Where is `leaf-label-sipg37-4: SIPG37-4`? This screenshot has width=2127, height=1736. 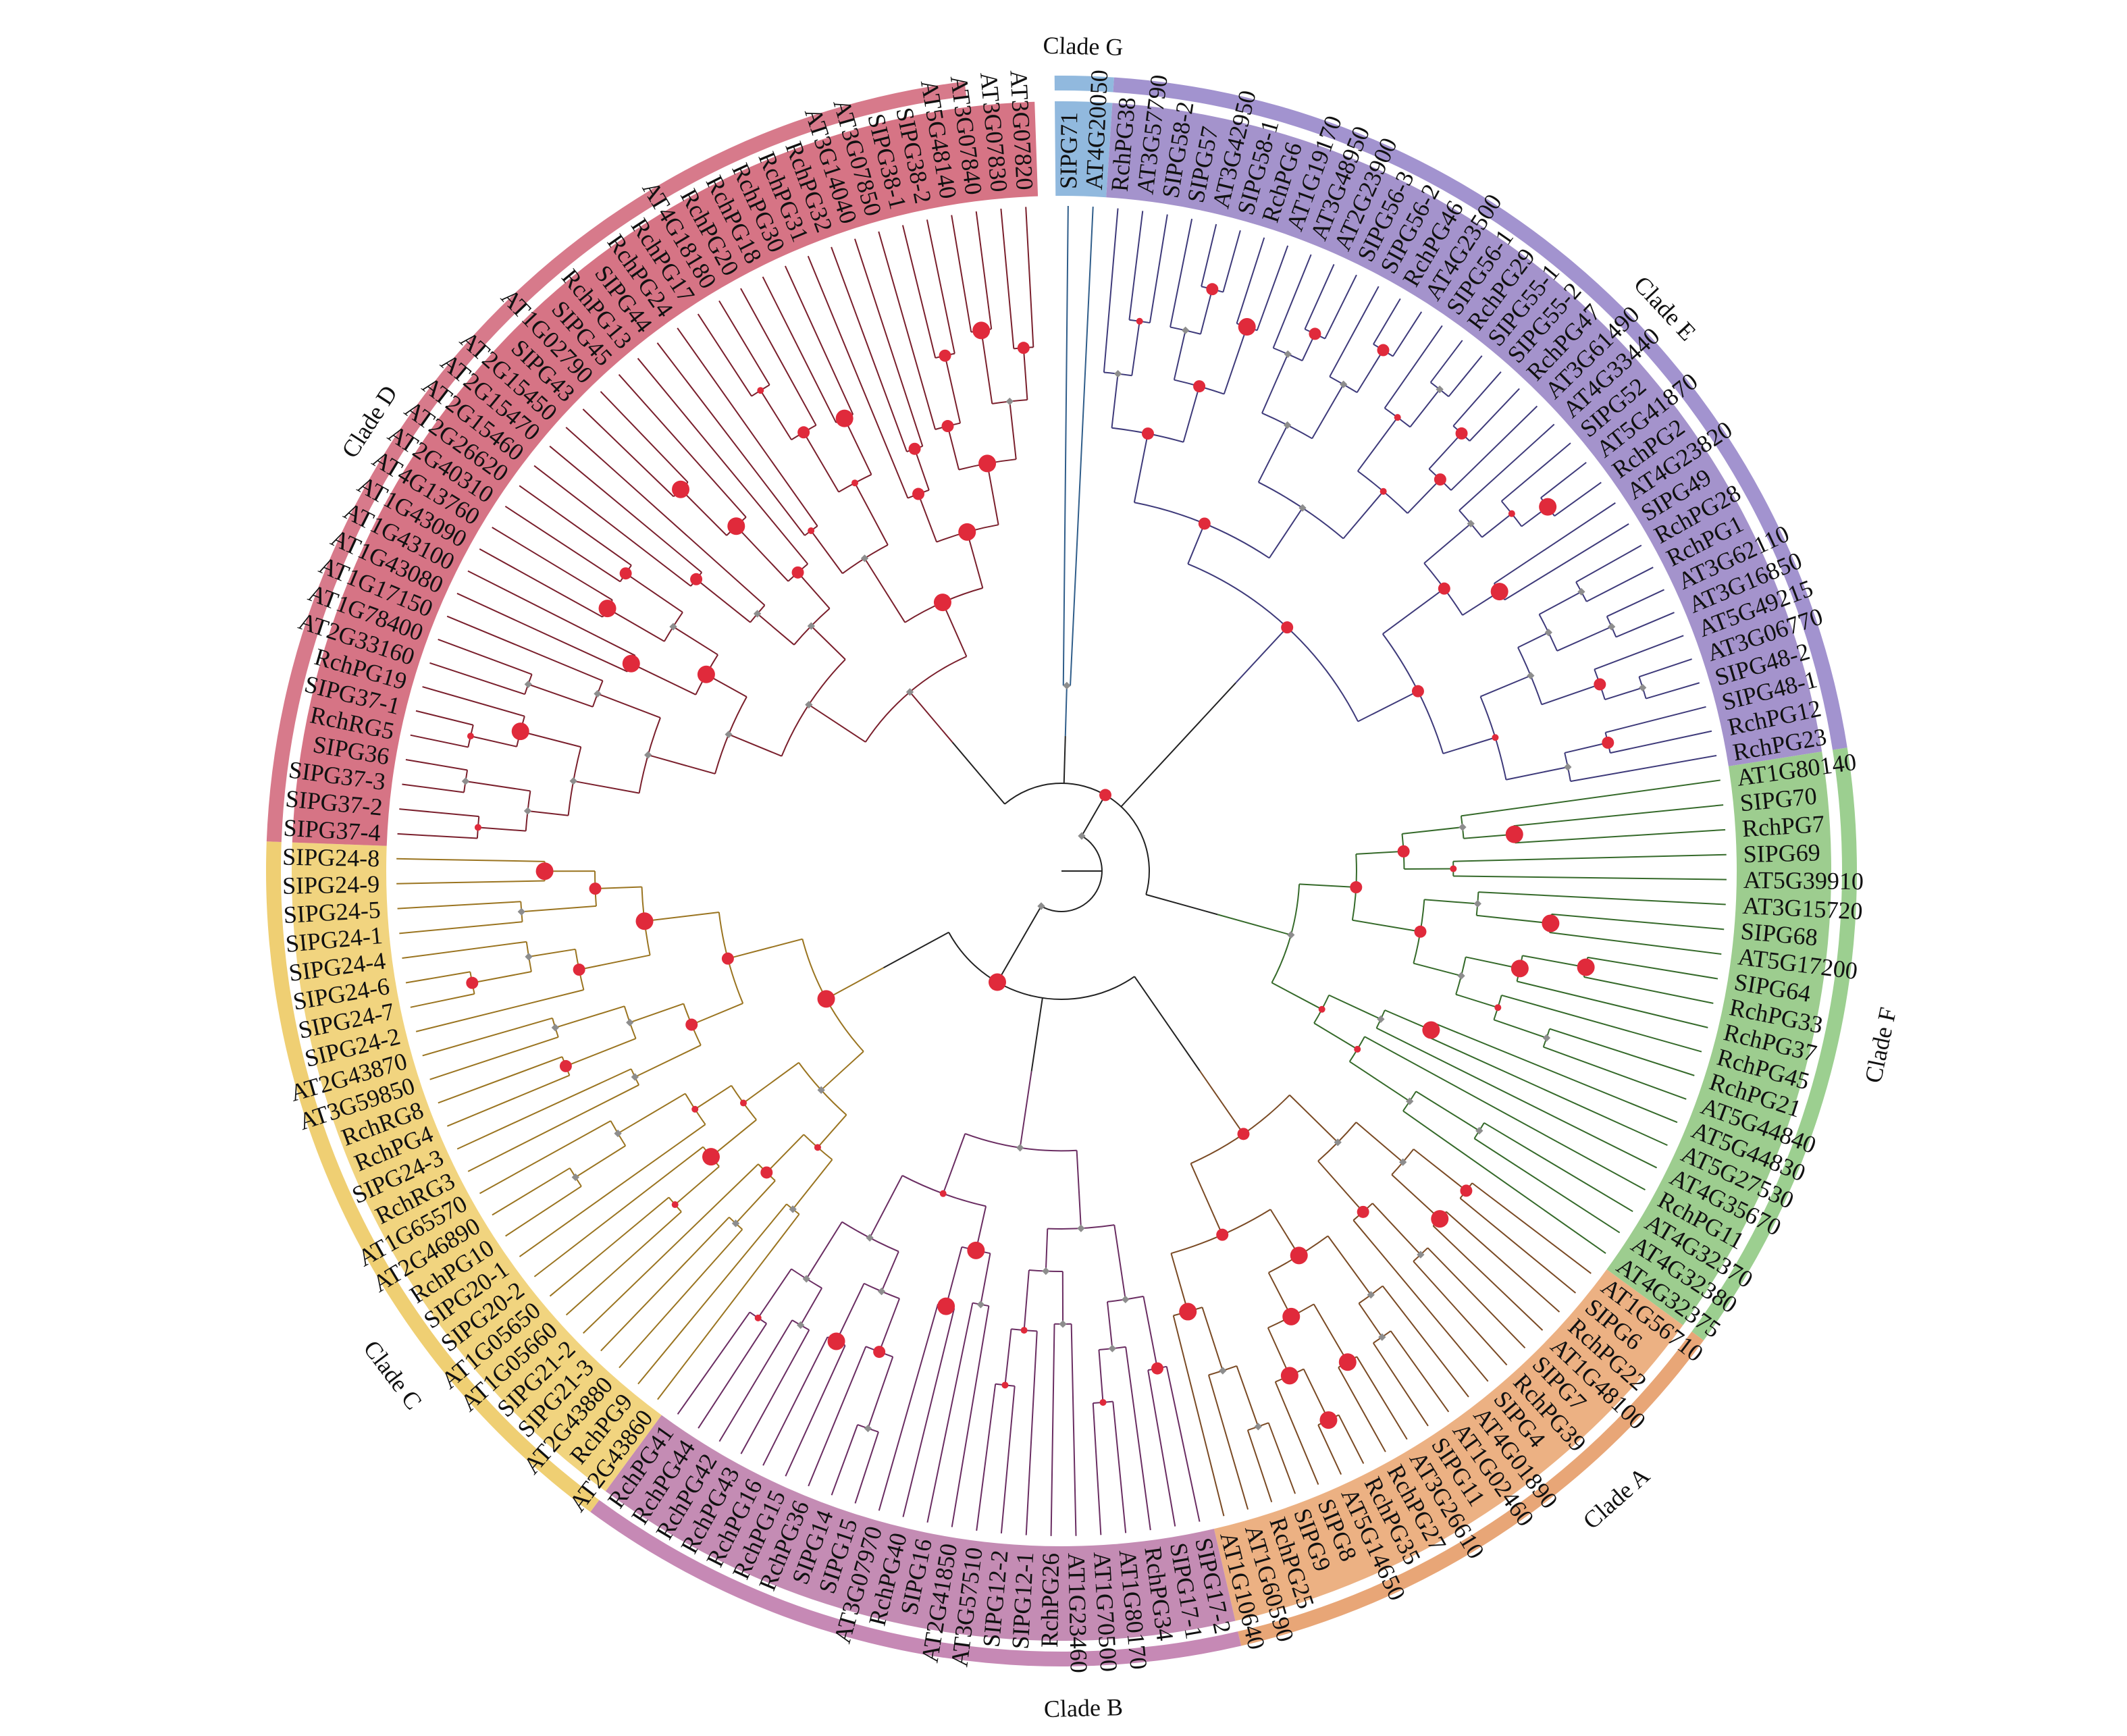
leaf-label-sipg37-4: SIPG37-4 is located at coordinates (332, 830).